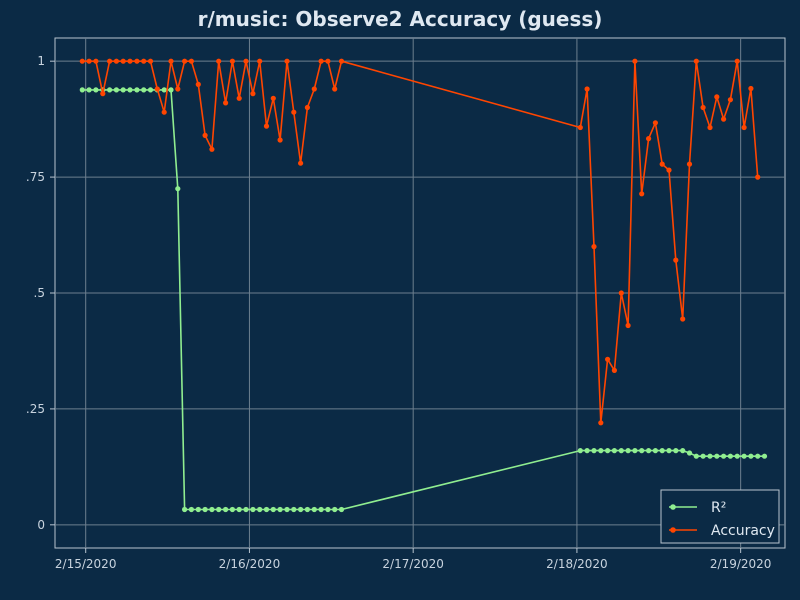  Describe the element at coordinates (250, 564) in the screenshot. I see `x-tick-label: 2/16/2020` at that location.